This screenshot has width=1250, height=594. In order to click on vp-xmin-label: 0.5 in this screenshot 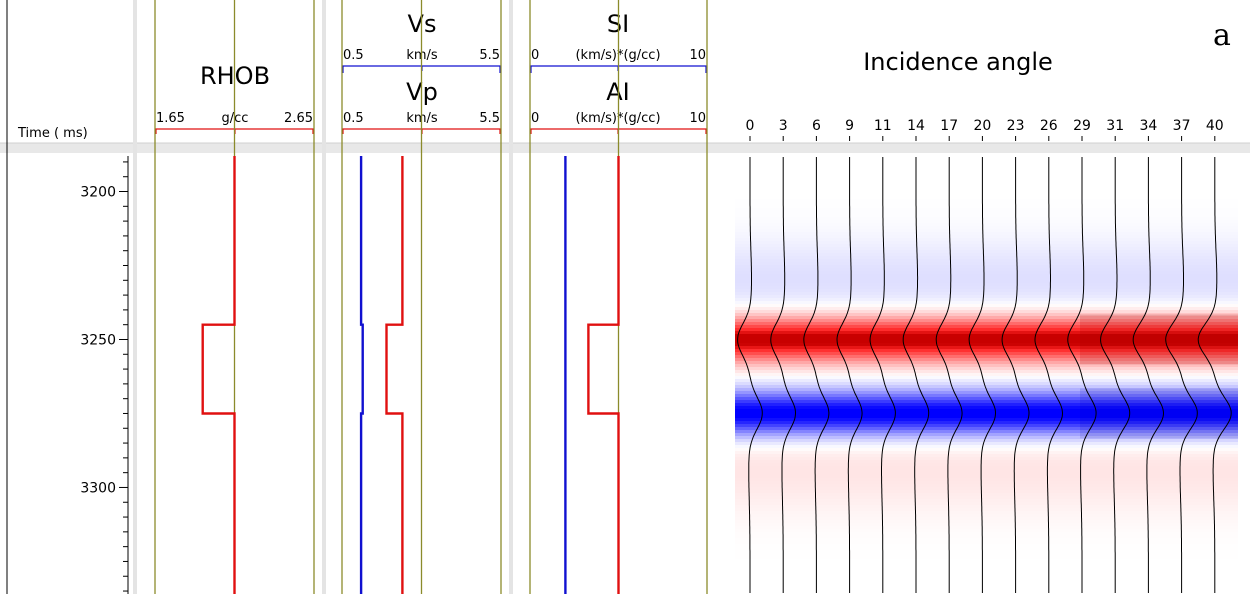, I will do `click(353, 118)`.